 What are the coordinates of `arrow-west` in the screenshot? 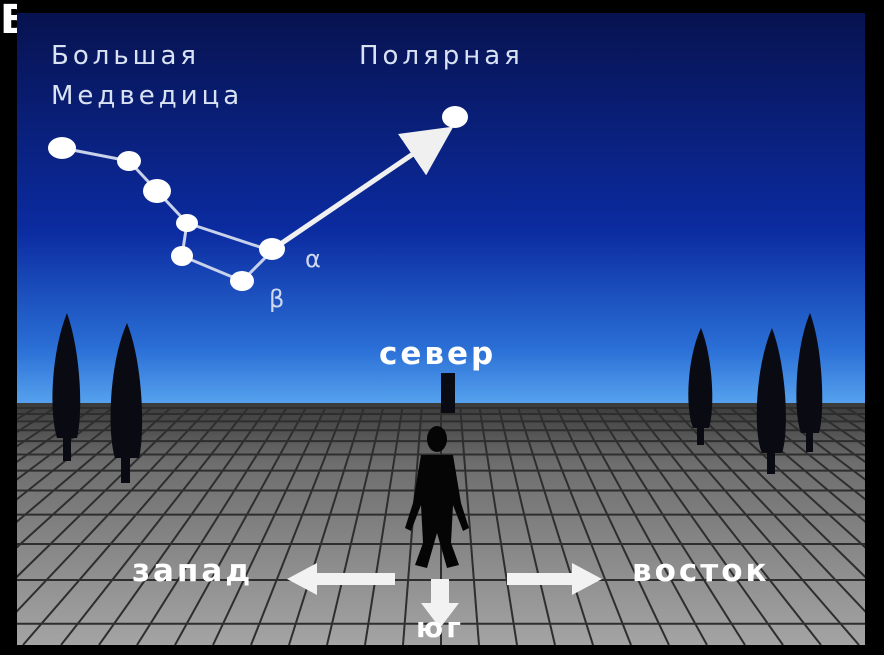 It's located at (341, 579).